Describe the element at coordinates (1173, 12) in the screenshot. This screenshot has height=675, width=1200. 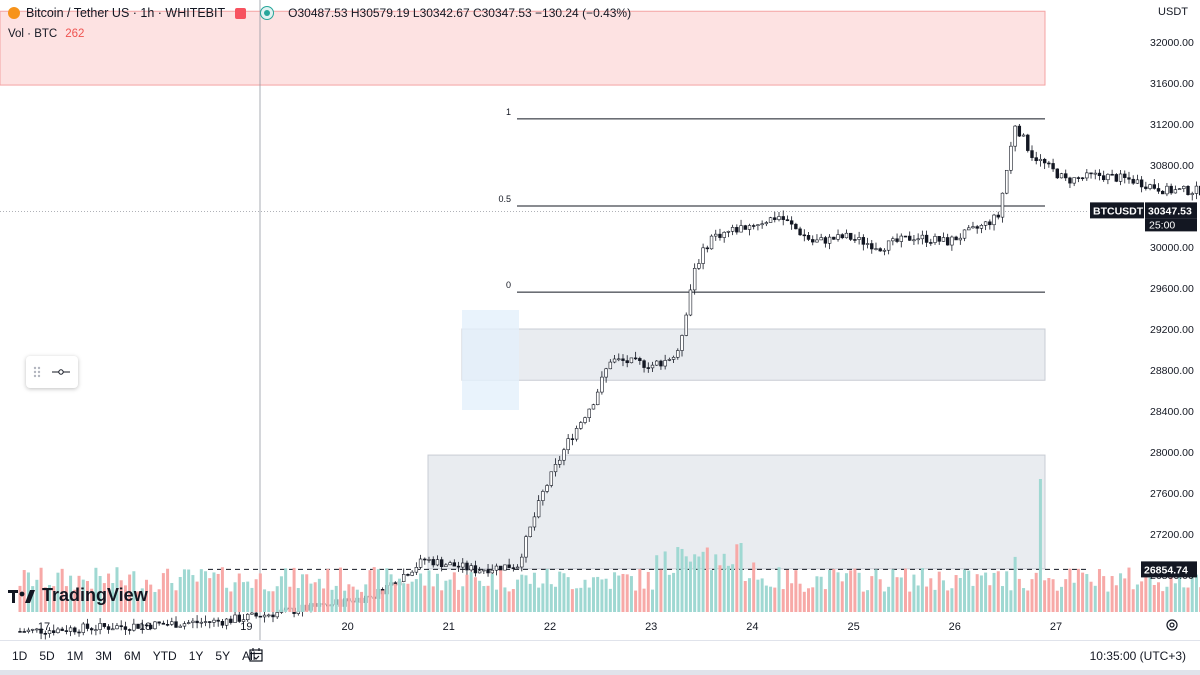
I see `currency-label: USDT` at that location.